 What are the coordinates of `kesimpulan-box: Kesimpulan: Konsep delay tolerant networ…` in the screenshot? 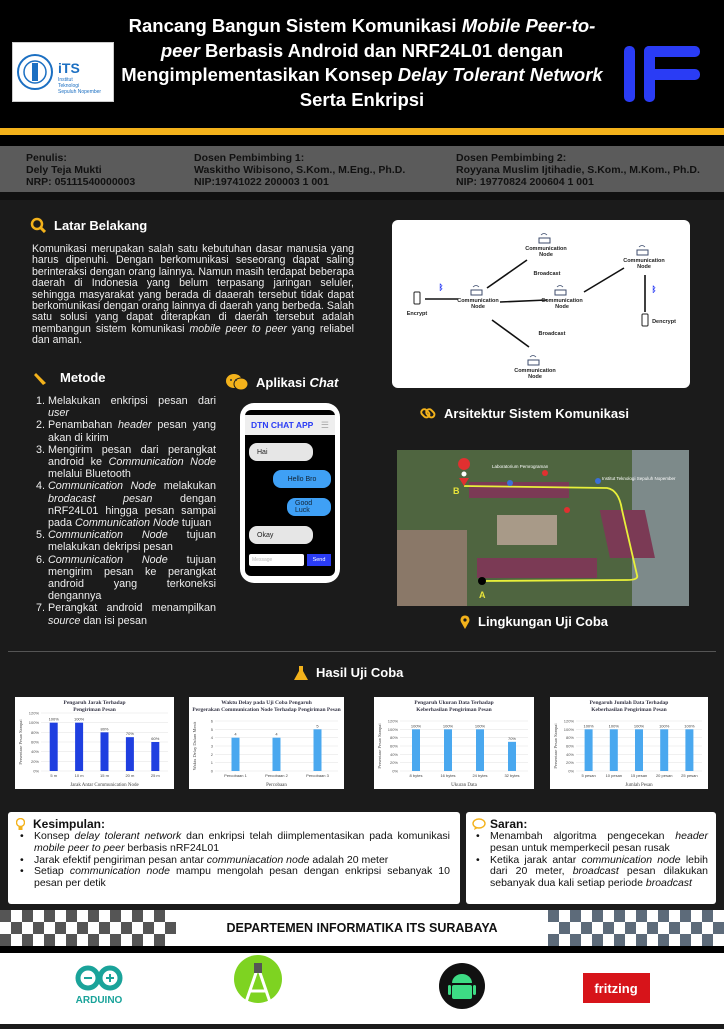 It's located at (234, 858).